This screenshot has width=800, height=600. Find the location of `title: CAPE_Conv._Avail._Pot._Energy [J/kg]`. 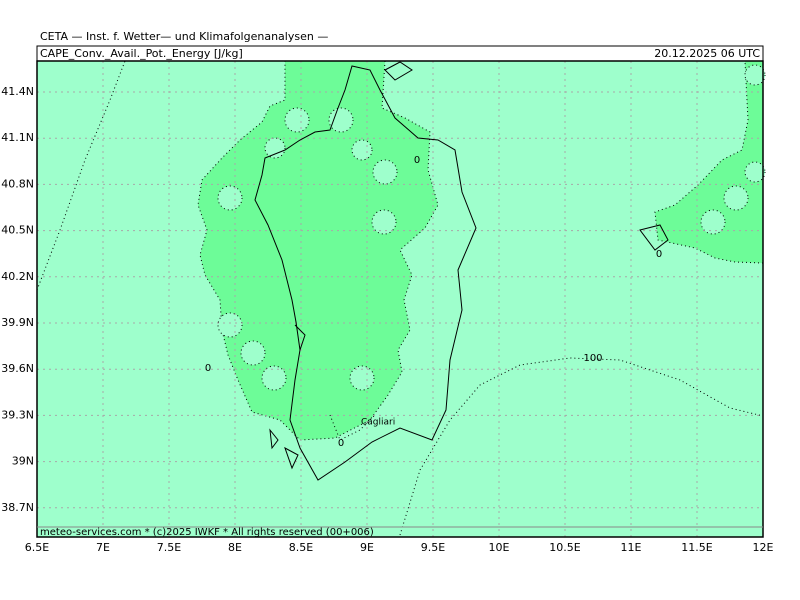

title: CAPE_Conv._Avail._Pot._Energy [J/kg] is located at coordinates (141, 53).